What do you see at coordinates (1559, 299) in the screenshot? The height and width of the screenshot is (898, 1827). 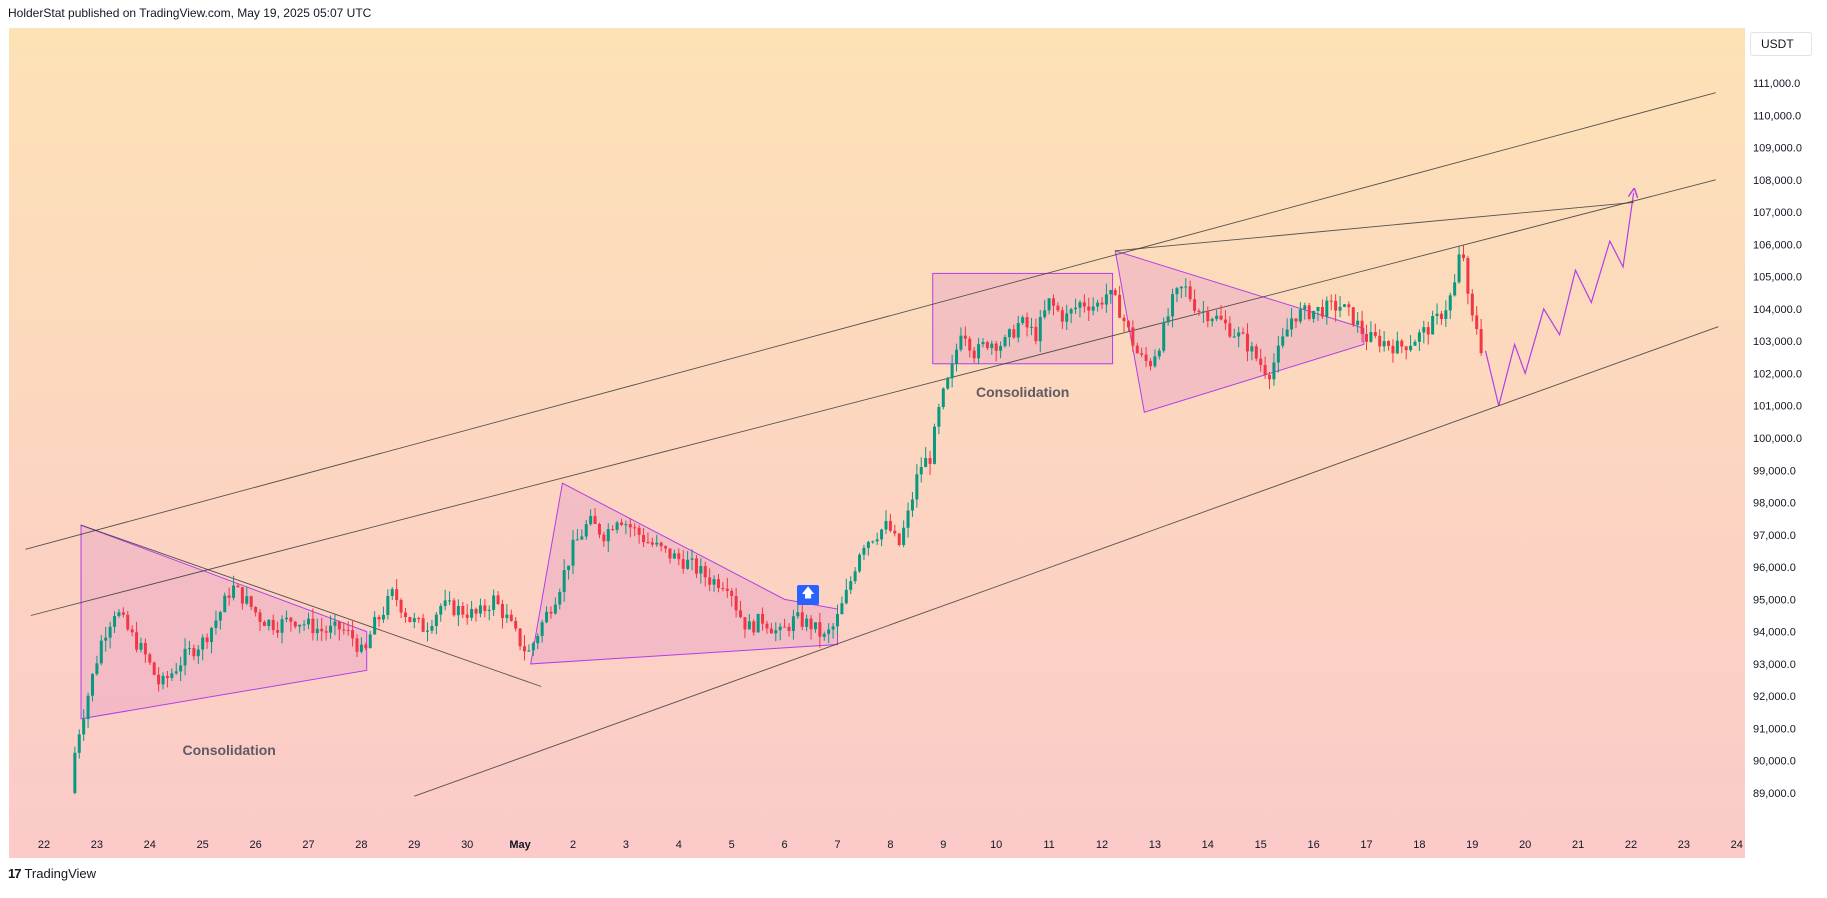 I see `projection-path` at bounding box center [1559, 299].